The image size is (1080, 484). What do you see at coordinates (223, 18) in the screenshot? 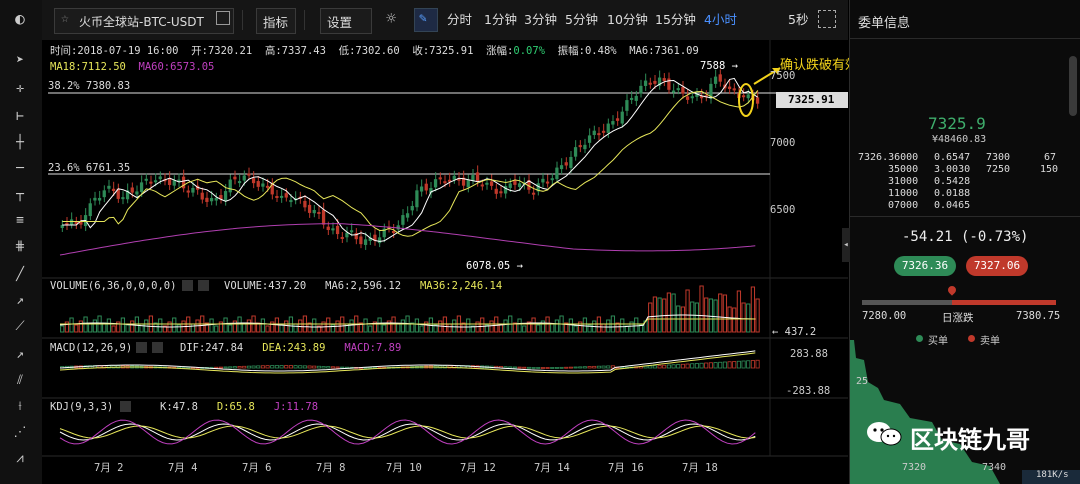
I see `expand-icon` at bounding box center [223, 18].